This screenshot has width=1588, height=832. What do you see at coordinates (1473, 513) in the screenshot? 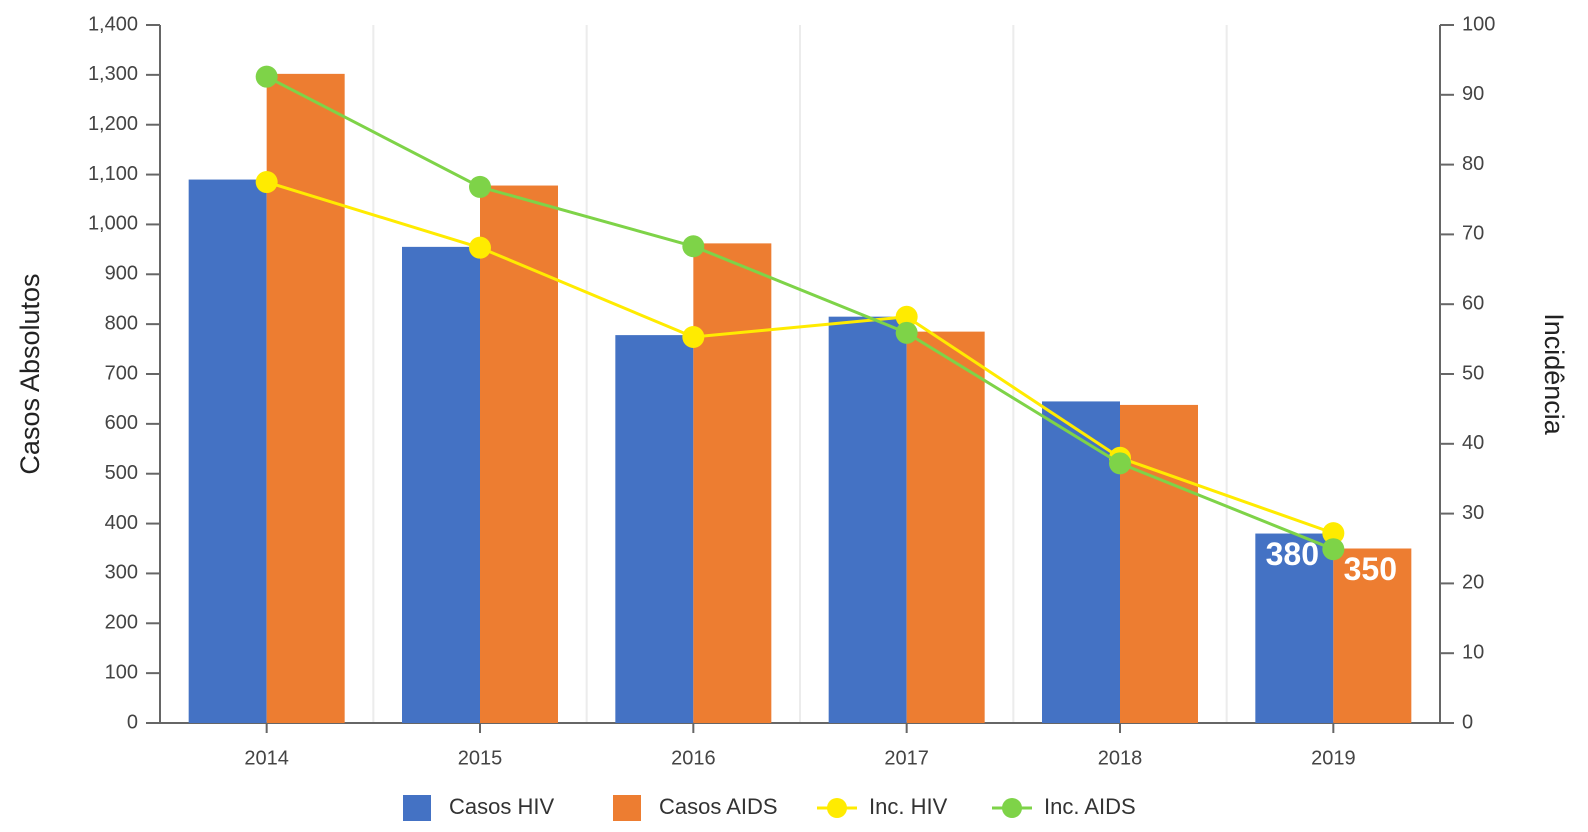
I see `y2-tick-label: 30` at bounding box center [1473, 513].